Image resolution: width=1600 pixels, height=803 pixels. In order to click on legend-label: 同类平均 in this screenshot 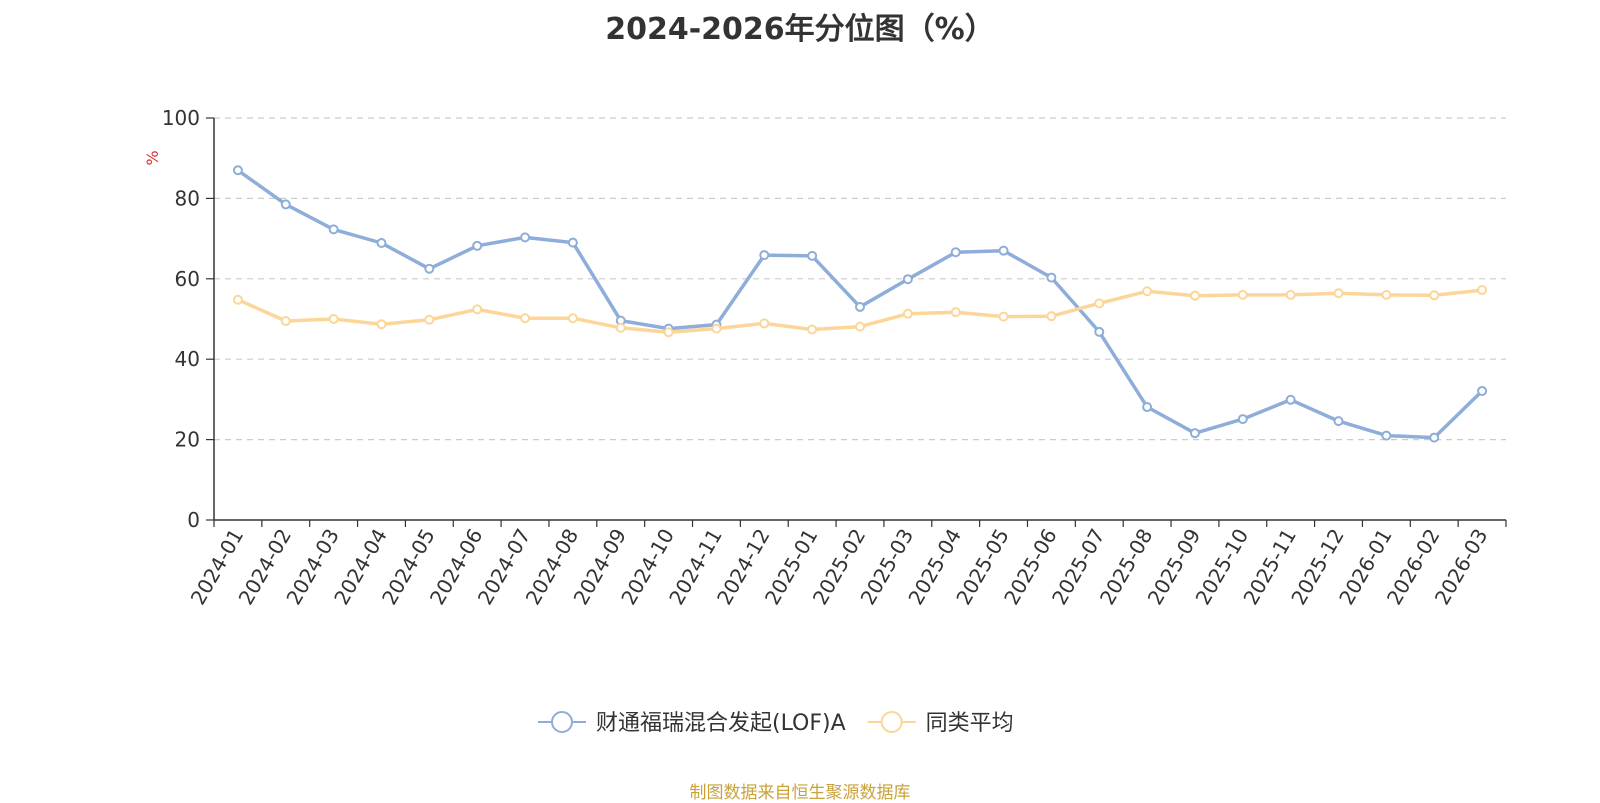, I will do `click(970, 723)`.